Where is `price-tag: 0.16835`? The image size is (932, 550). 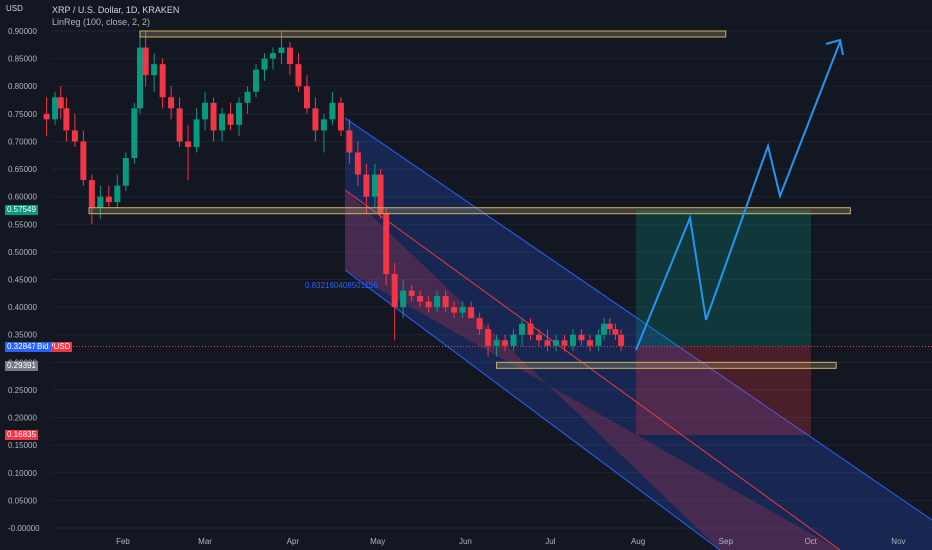 price-tag: 0.16835 is located at coordinates (21, 435).